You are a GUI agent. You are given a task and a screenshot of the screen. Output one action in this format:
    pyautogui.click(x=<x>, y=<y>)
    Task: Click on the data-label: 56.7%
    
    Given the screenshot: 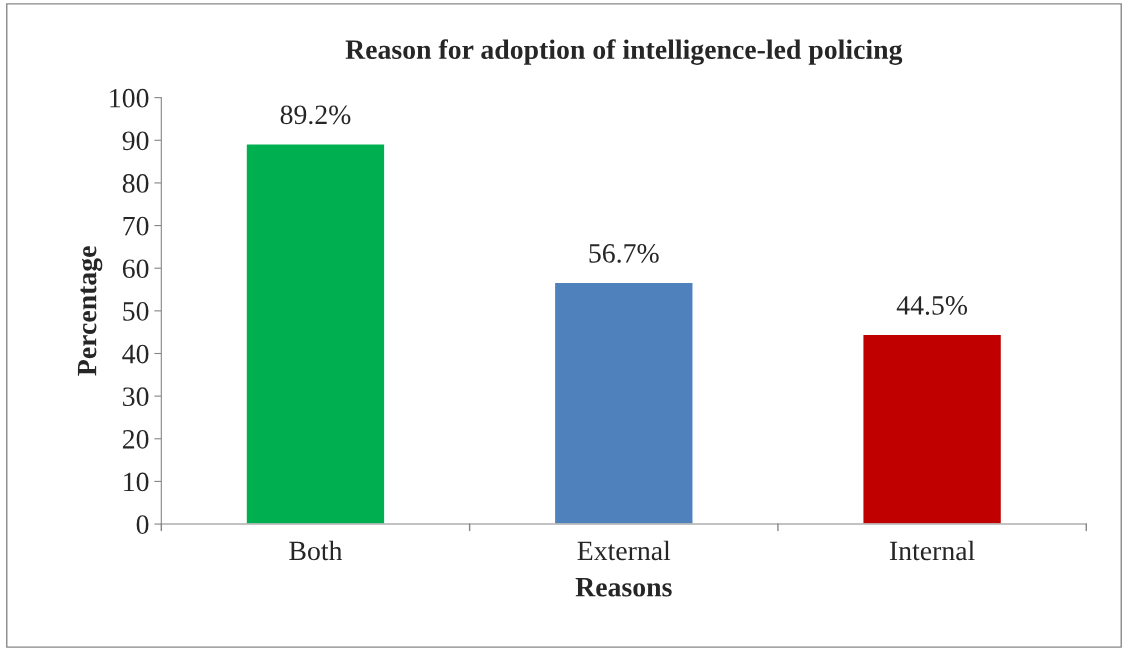 What is the action you would take?
    pyautogui.click(x=624, y=253)
    